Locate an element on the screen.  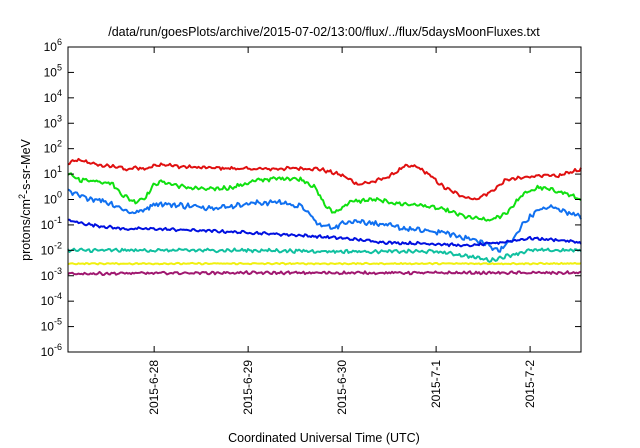
x-tick-label: 2015-7-2 is located at coordinates (530, 384).